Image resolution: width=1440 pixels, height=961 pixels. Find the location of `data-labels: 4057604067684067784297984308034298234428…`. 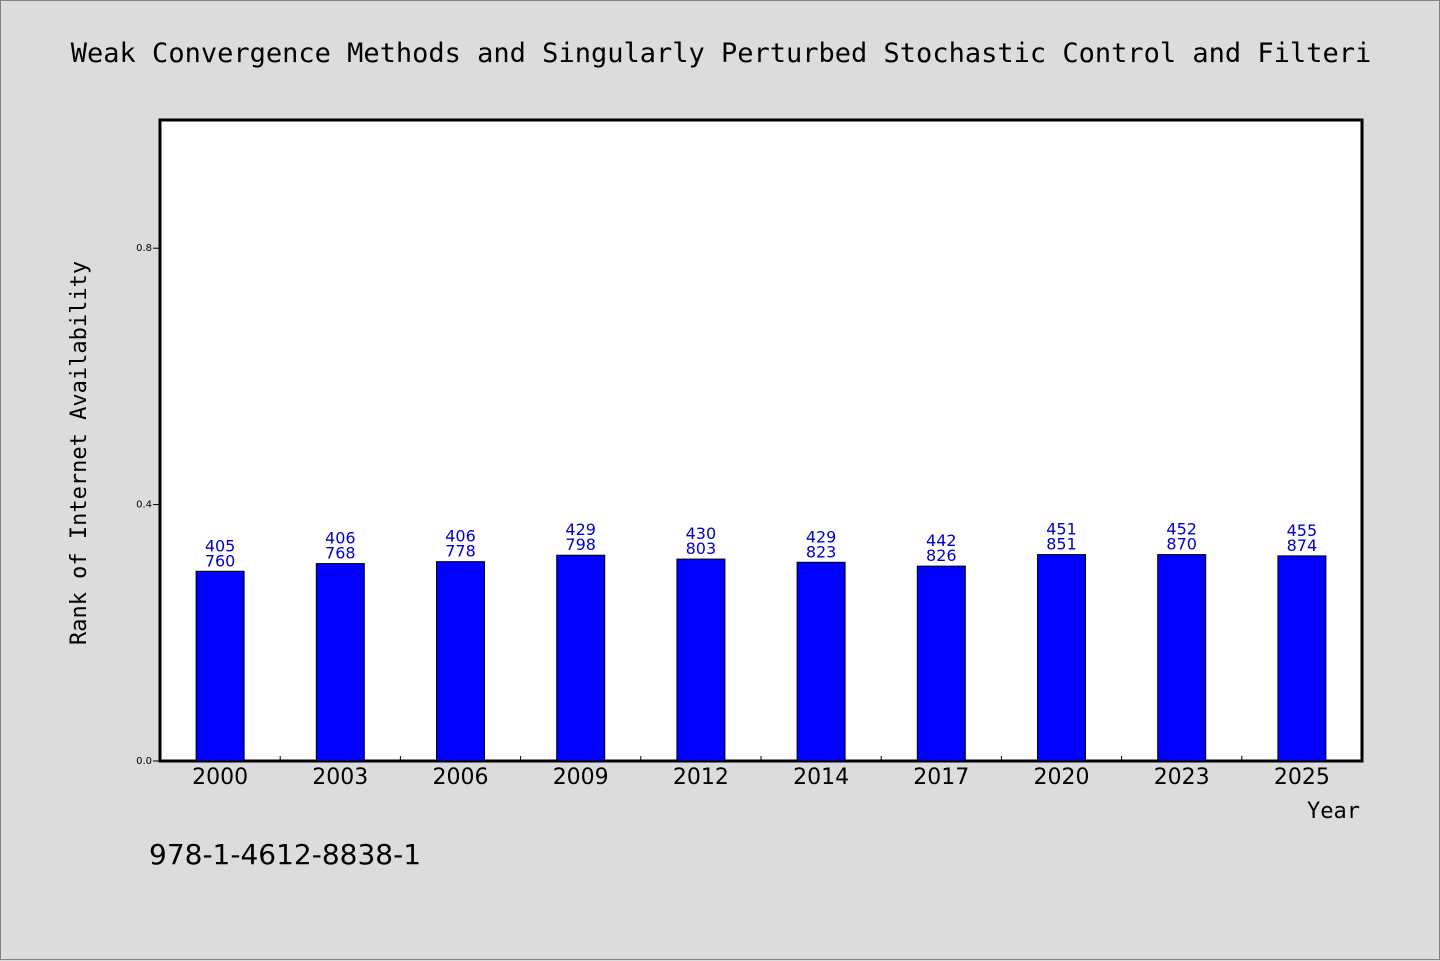

data-labels: 4057604067684067784297984308034298234428… is located at coordinates (761, 545).